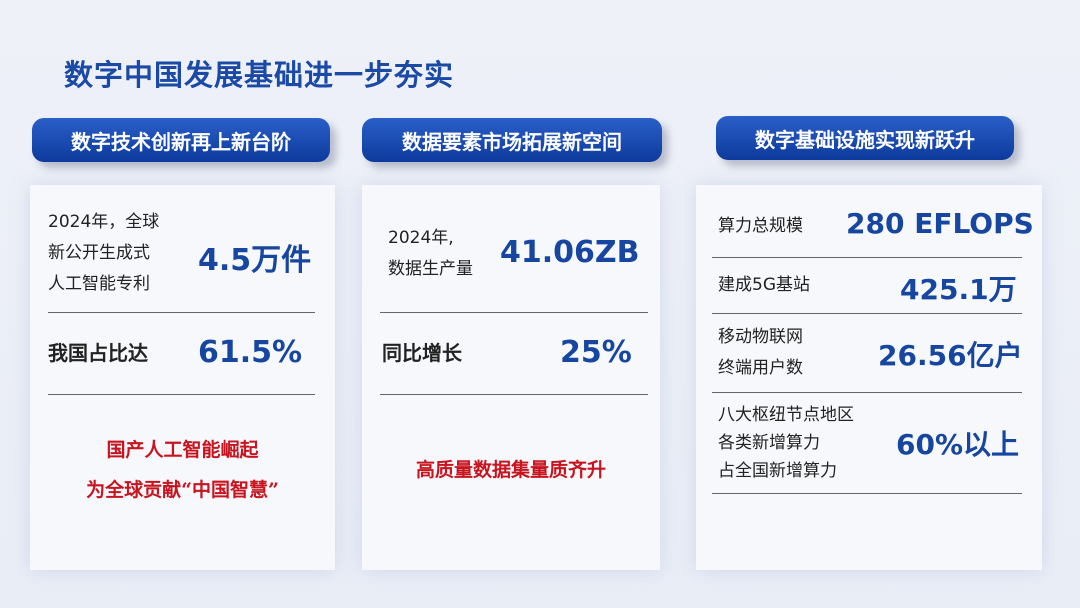  What do you see at coordinates (940, 223) in the screenshot?
I see `stat-value: 280 EFLOPS` at bounding box center [940, 223].